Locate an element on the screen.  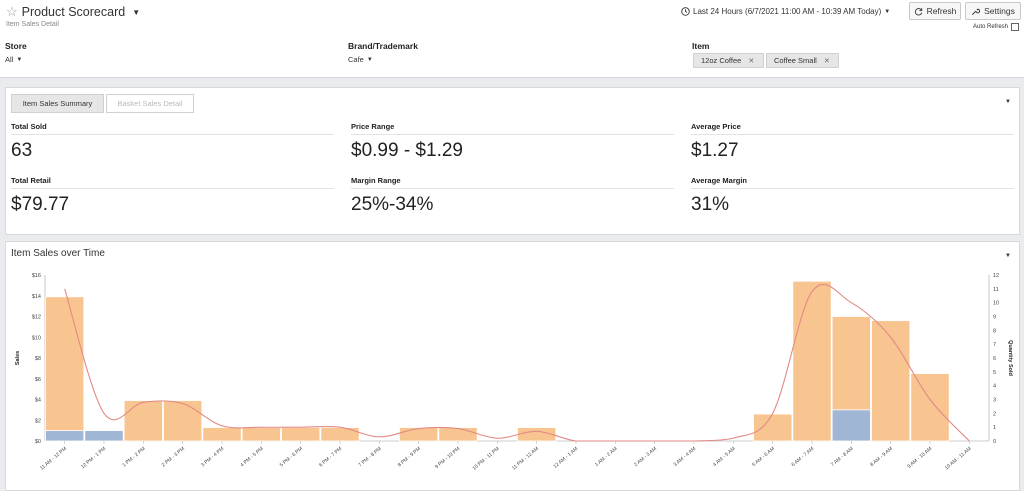
title-row: ☆ Product Scorecard ▼ is located at coordinates (73, 12).